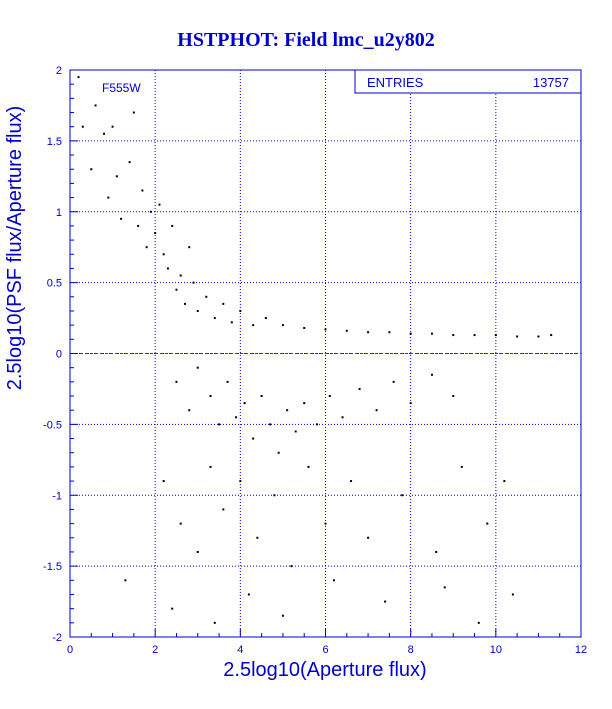 Image resolution: width=612 pixels, height=709 pixels. What do you see at coordinates (59, 355) in the screenshot?
I see `y-tick-label: 0` at bounding box center [59, 355].